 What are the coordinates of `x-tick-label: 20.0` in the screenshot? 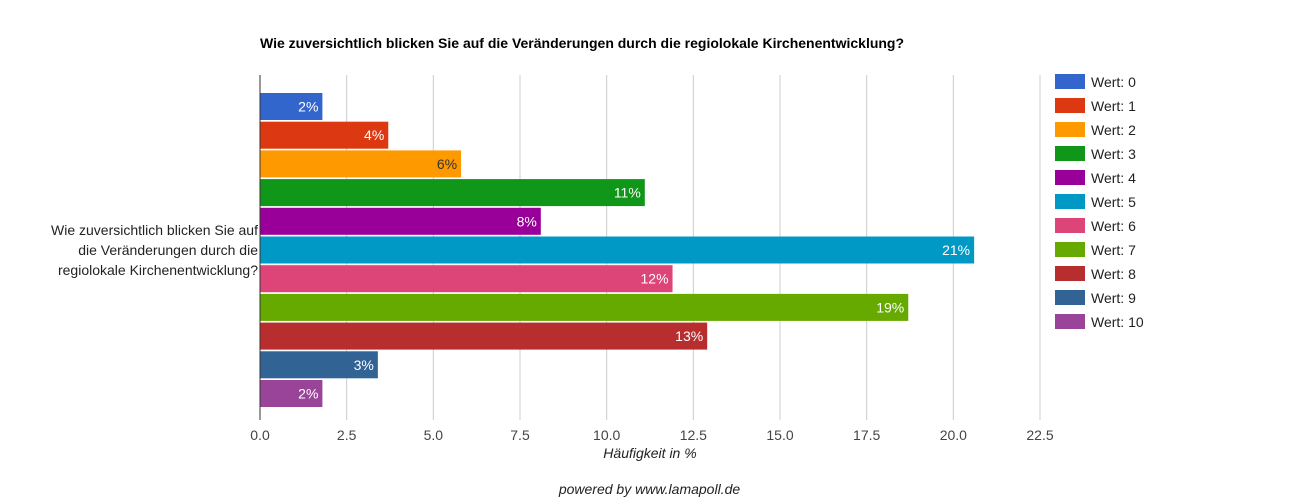 It's located at (953, 435).